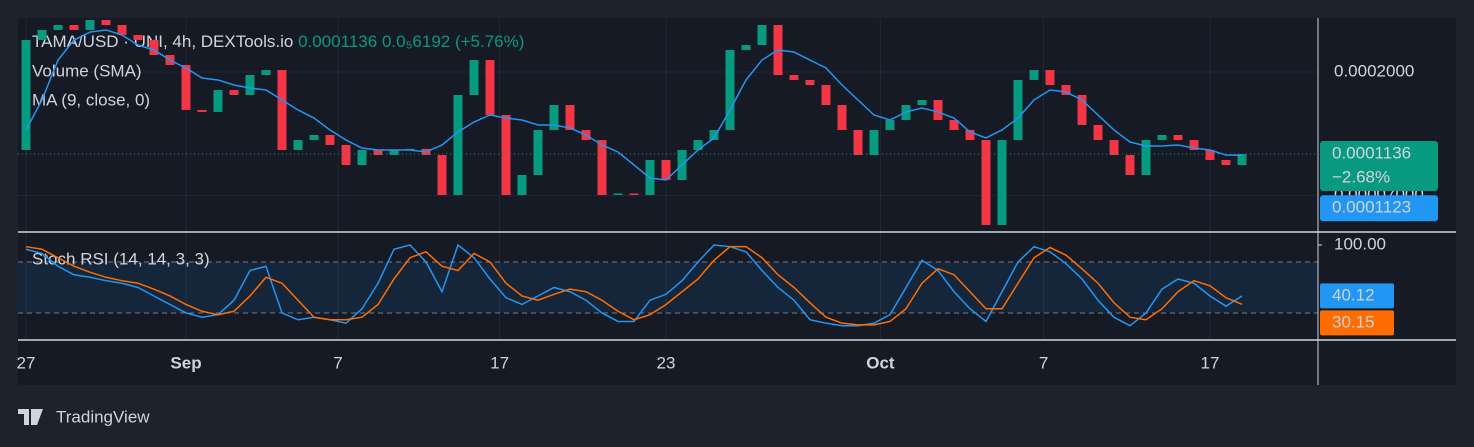  What do you see at coordinates (1374, 70) in the screenshot?
I see `y-tick-label: 0.0002000` at bounding box center [1374, 70].